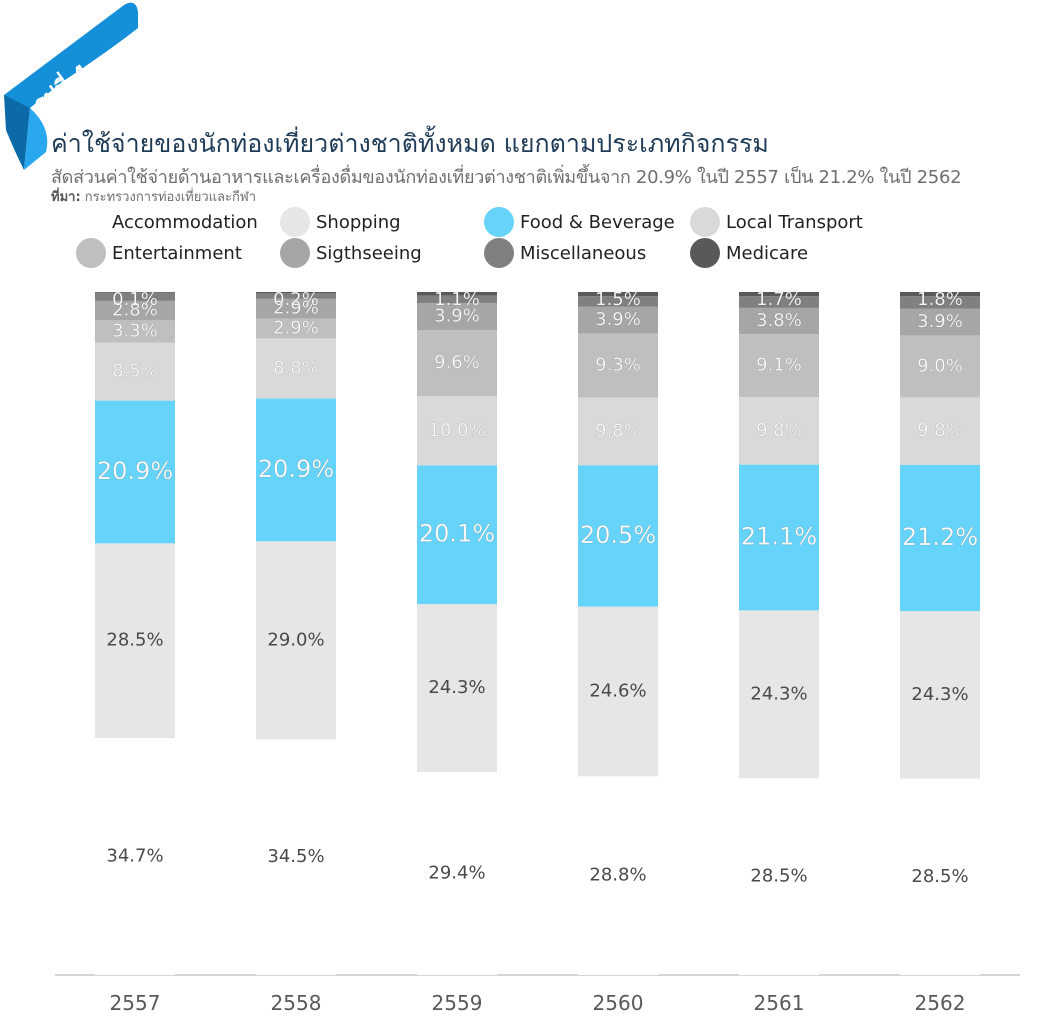 The image size is (1038, 1029). I want to click on data-label-shopping-2559: 24.3%, so click(456, 687).